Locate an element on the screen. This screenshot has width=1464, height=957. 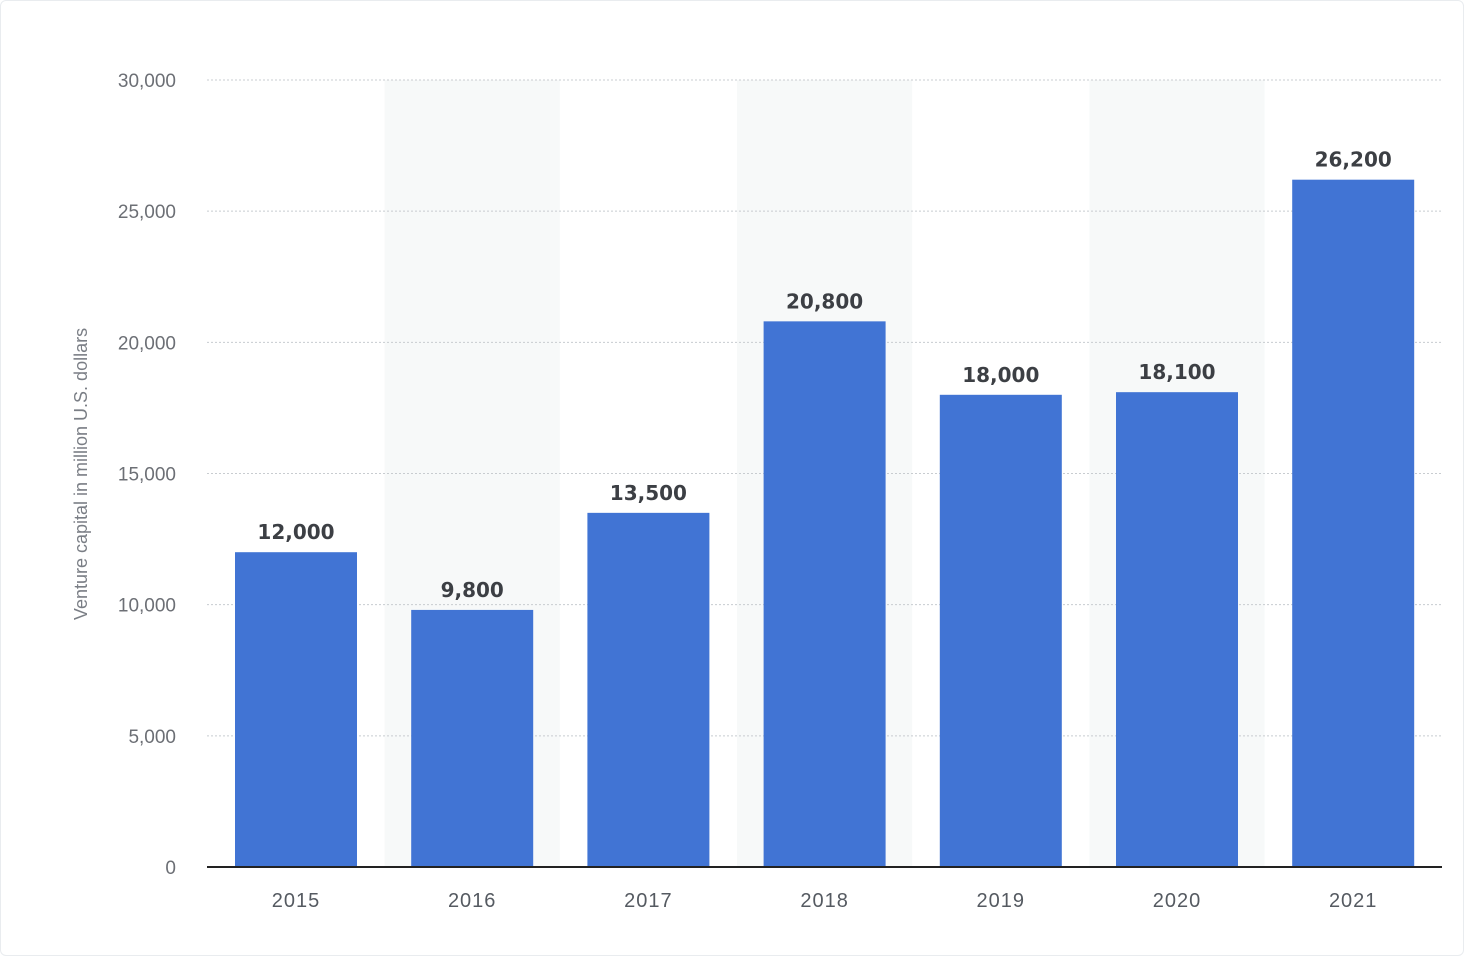
x-tick-label-2018: 2018 is located at coordinates (824, 901).